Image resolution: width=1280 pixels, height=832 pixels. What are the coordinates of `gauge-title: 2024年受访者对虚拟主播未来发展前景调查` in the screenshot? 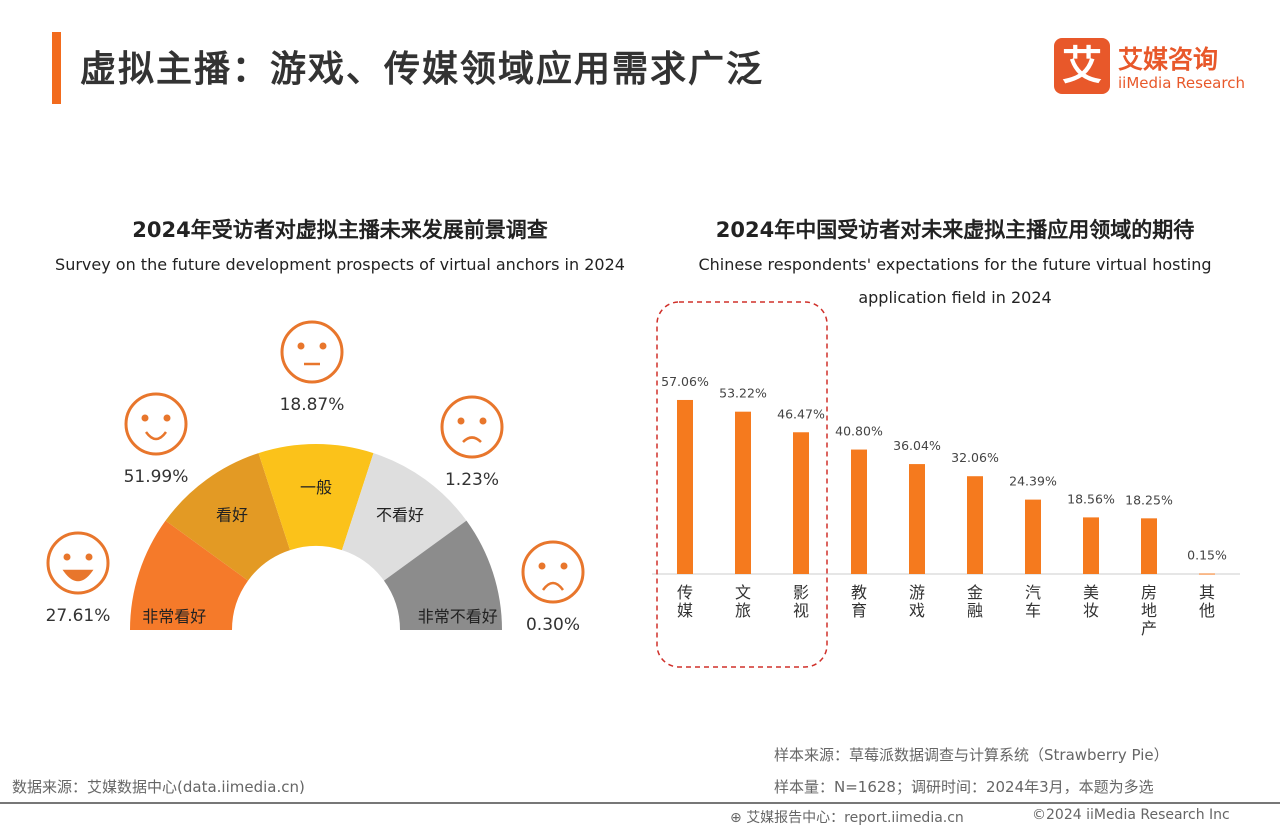 It's located at (340, 230).